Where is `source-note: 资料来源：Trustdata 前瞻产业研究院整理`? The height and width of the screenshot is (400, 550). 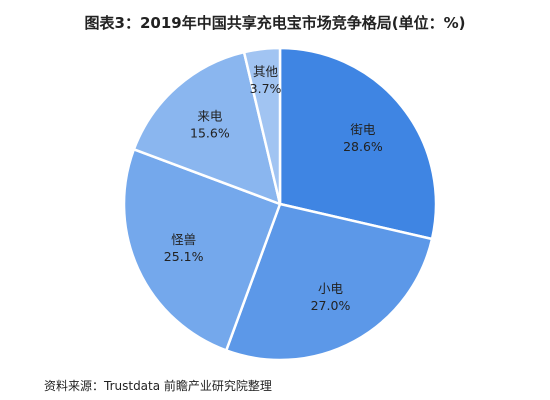
source-note: 资料来源：Trustdata 前瞻产业研究院整理 is located at coordinates (158, 386).